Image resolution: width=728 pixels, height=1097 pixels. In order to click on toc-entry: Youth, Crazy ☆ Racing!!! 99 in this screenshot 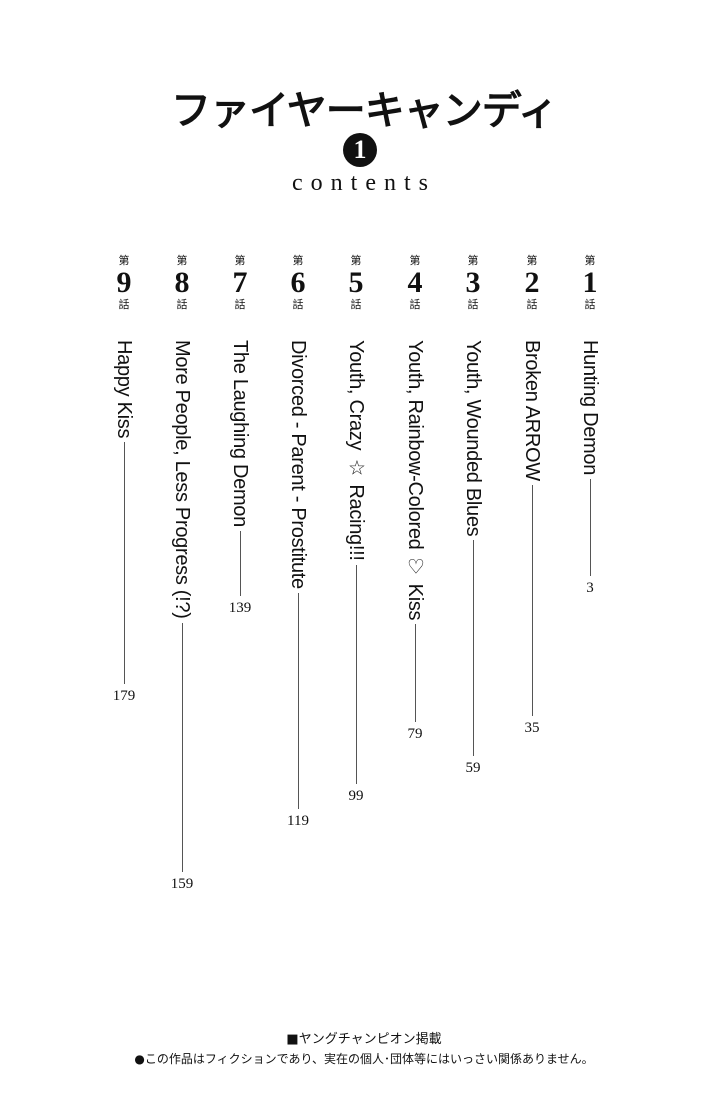, I will do `click(356, 572)`.